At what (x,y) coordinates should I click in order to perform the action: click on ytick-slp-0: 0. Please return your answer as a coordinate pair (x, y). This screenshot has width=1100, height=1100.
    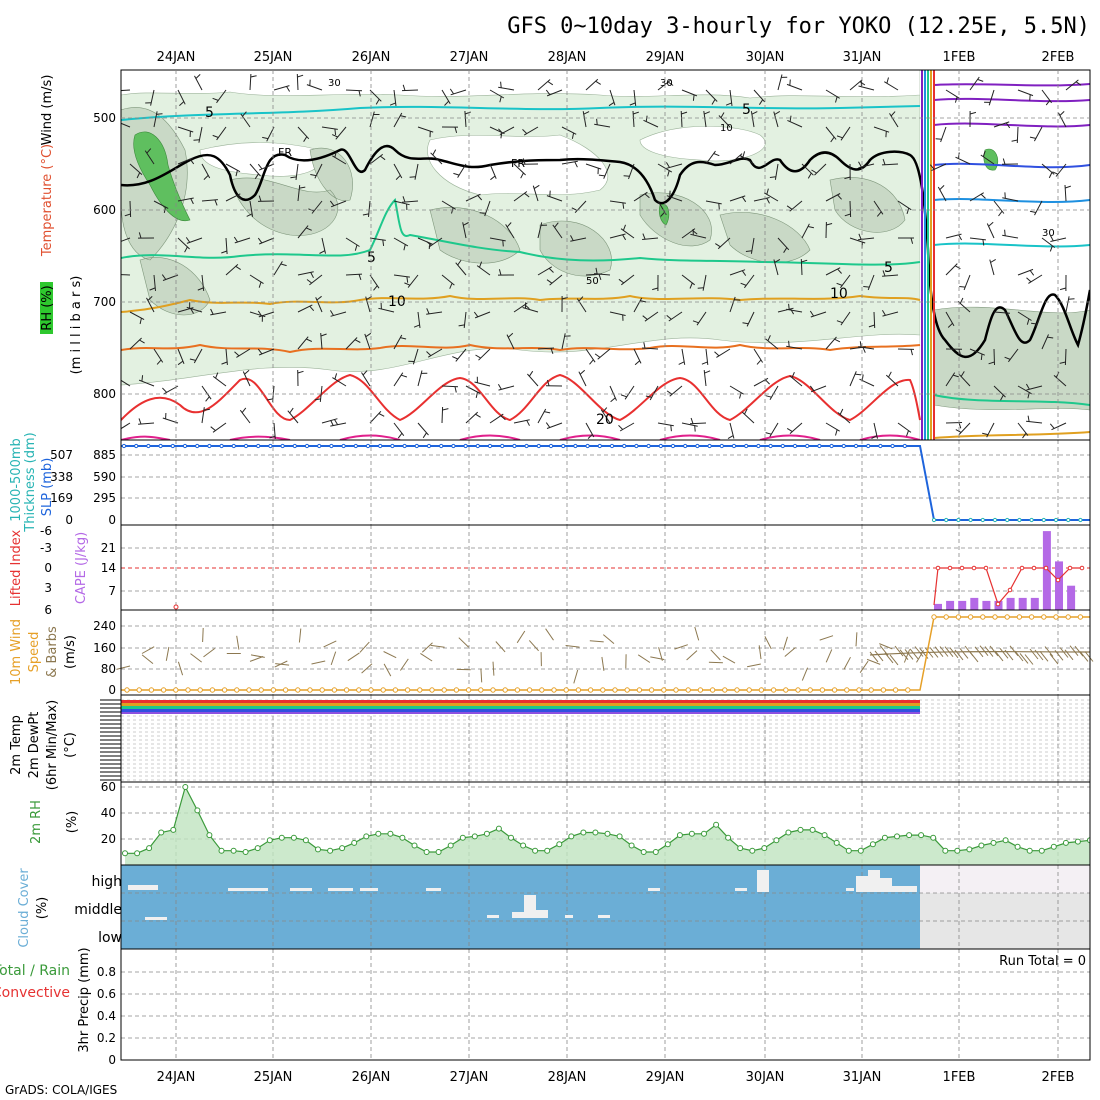
    Looking at the image, I should click on (112, 520).